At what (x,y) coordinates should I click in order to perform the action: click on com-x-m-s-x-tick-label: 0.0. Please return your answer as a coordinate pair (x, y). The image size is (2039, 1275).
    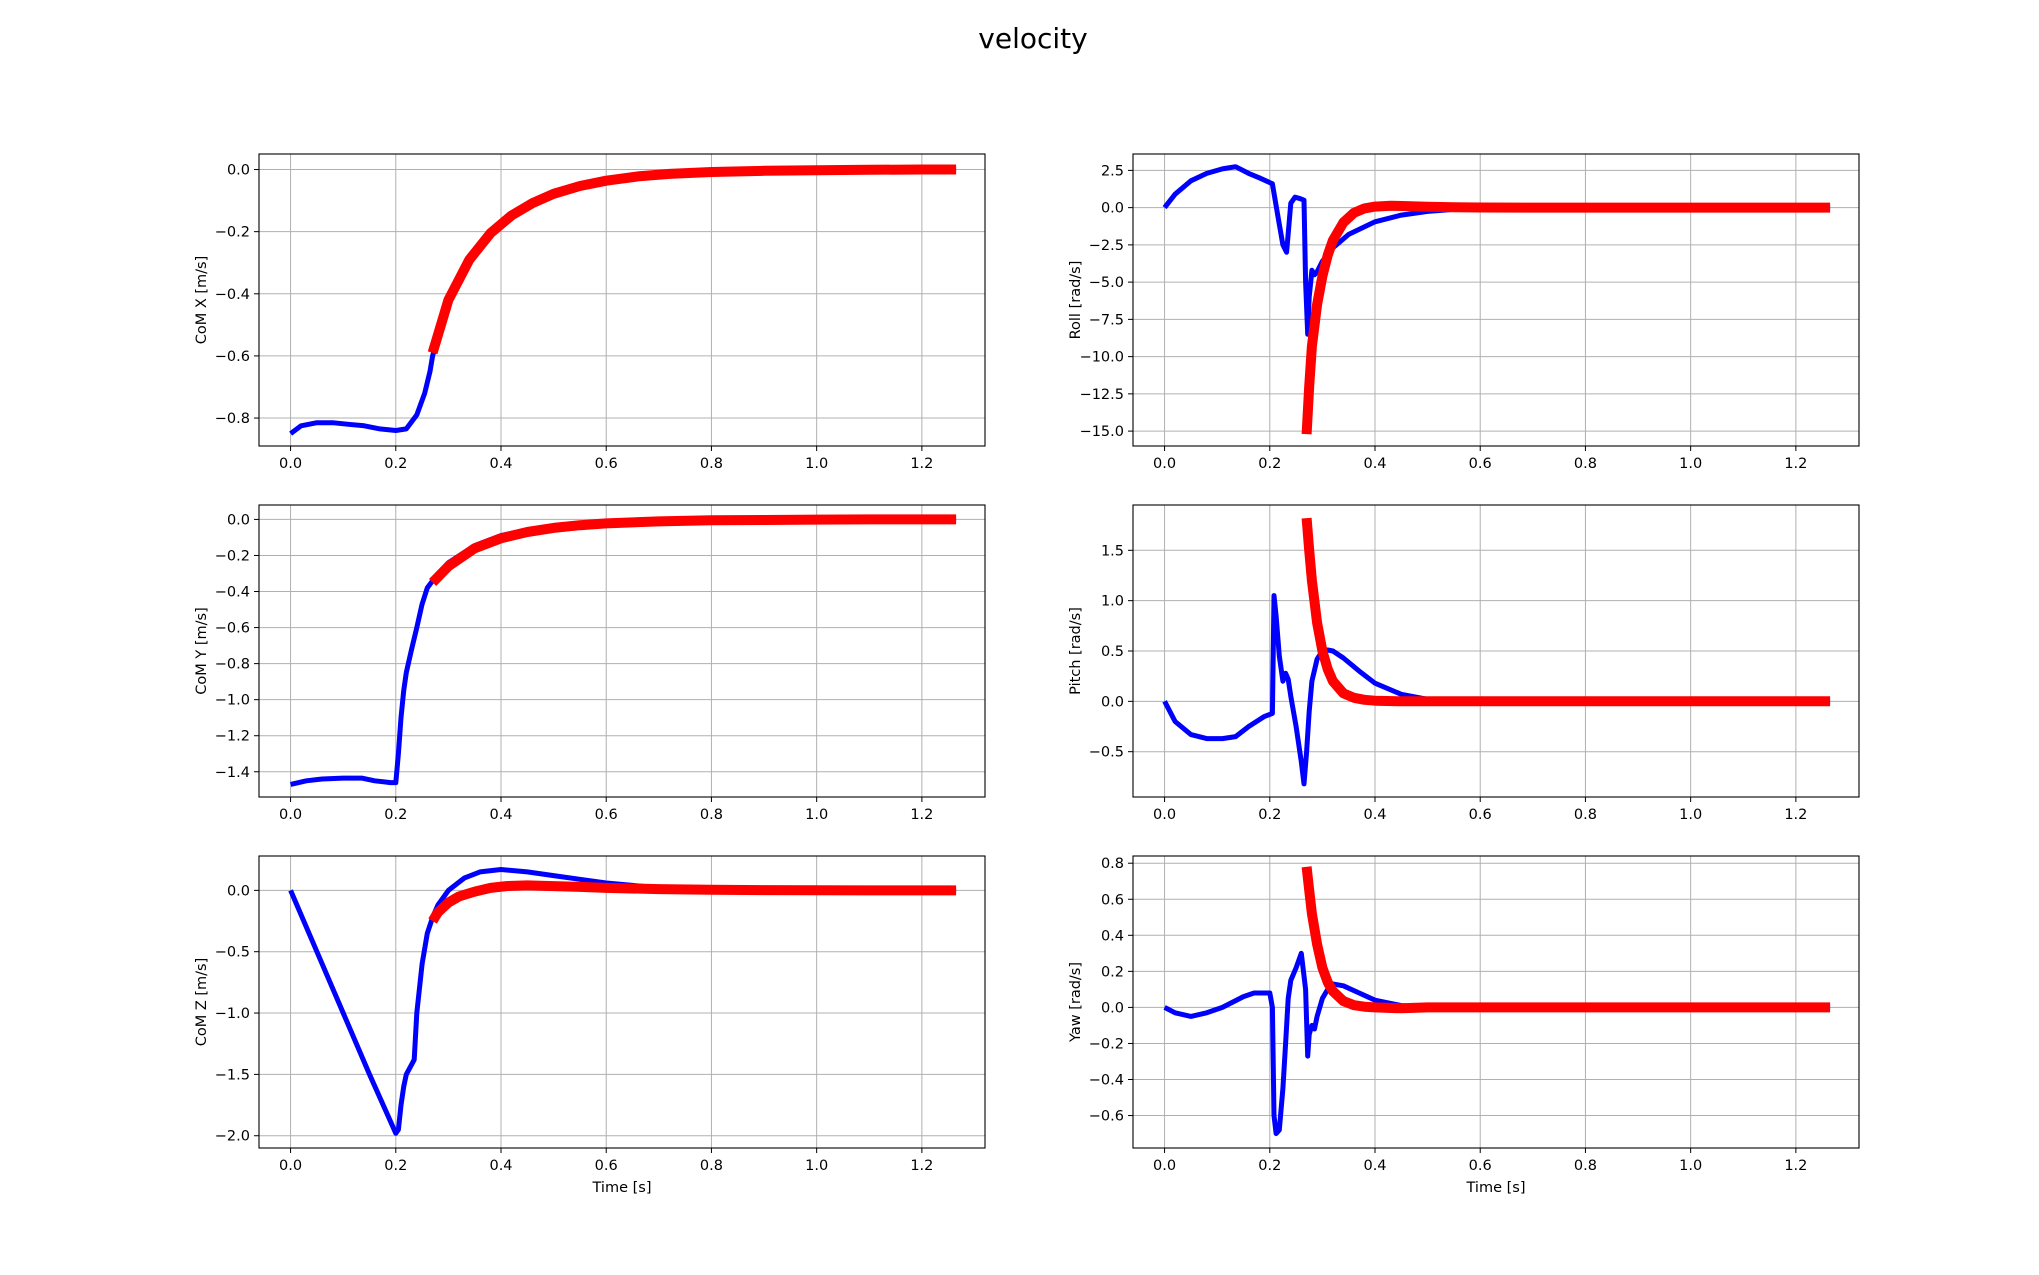
    Looking at the image, I should click on (290, 464).